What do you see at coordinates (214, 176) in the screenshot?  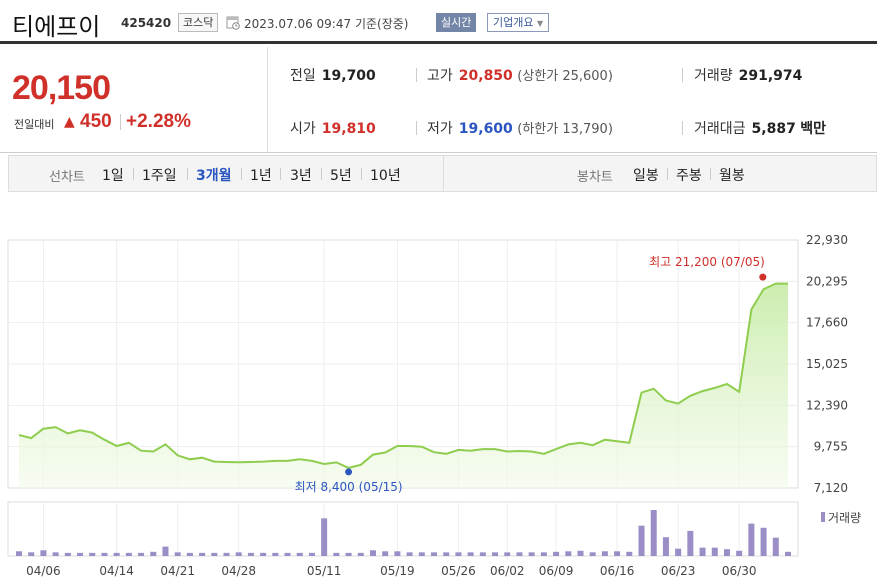 I see `period-3m: 3개월` at bounding box center [214, 176].